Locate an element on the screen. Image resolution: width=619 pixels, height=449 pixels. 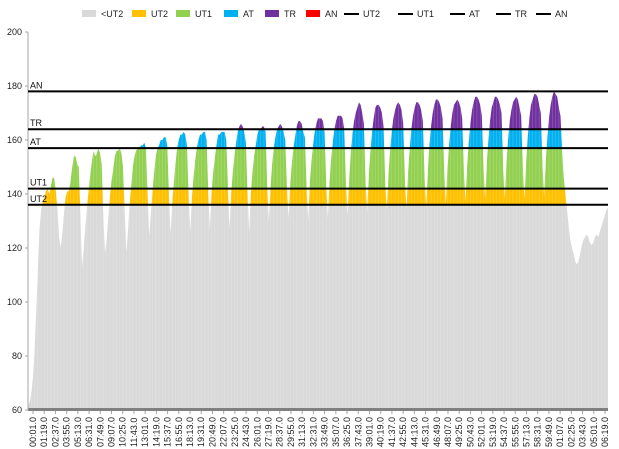
x-tick-label: 55:55.0 is located at coordinates (515, 432).